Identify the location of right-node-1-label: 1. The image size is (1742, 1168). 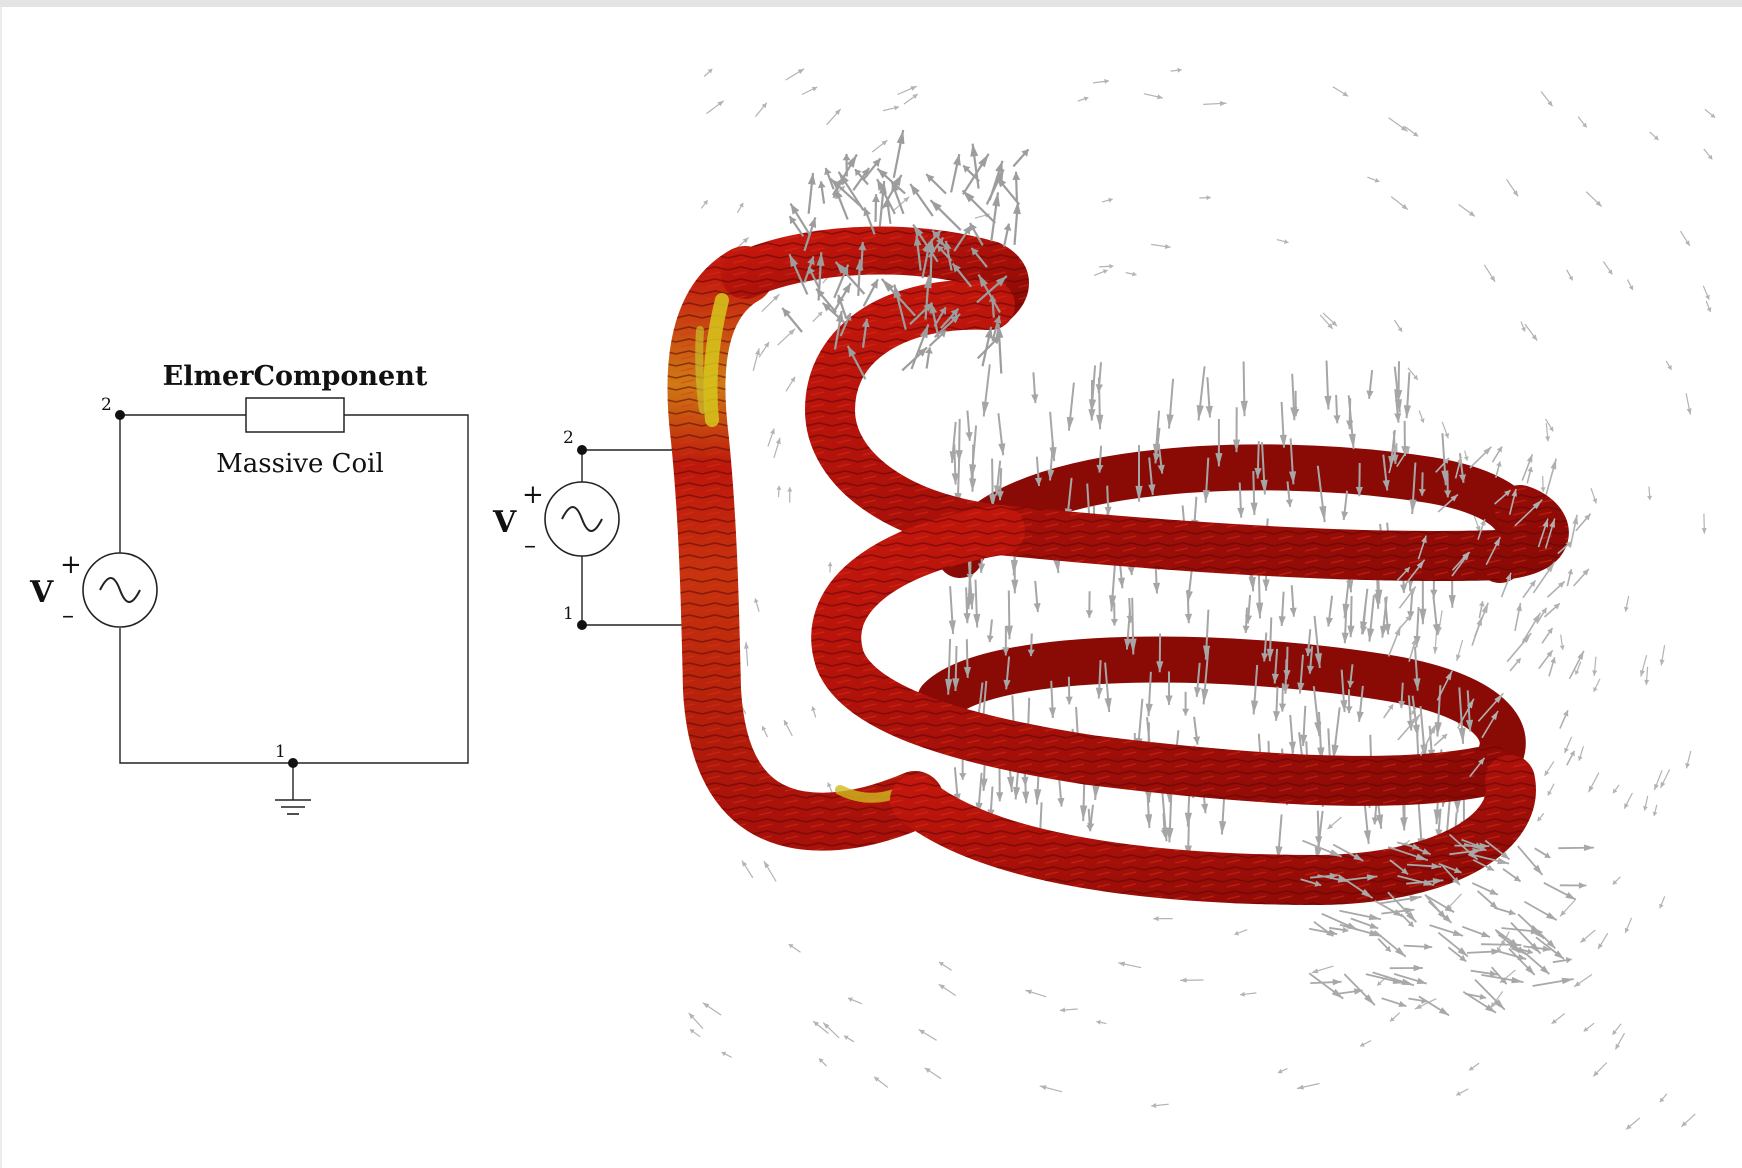
(568, 614).